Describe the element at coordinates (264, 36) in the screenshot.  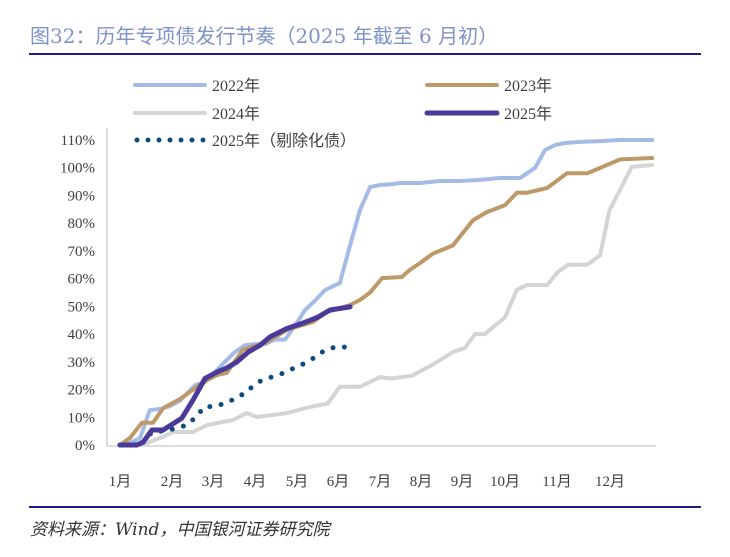
I see `figure-title: 图32：历年专项债发行节奏（2025 年截至 6 月初）` at that location.